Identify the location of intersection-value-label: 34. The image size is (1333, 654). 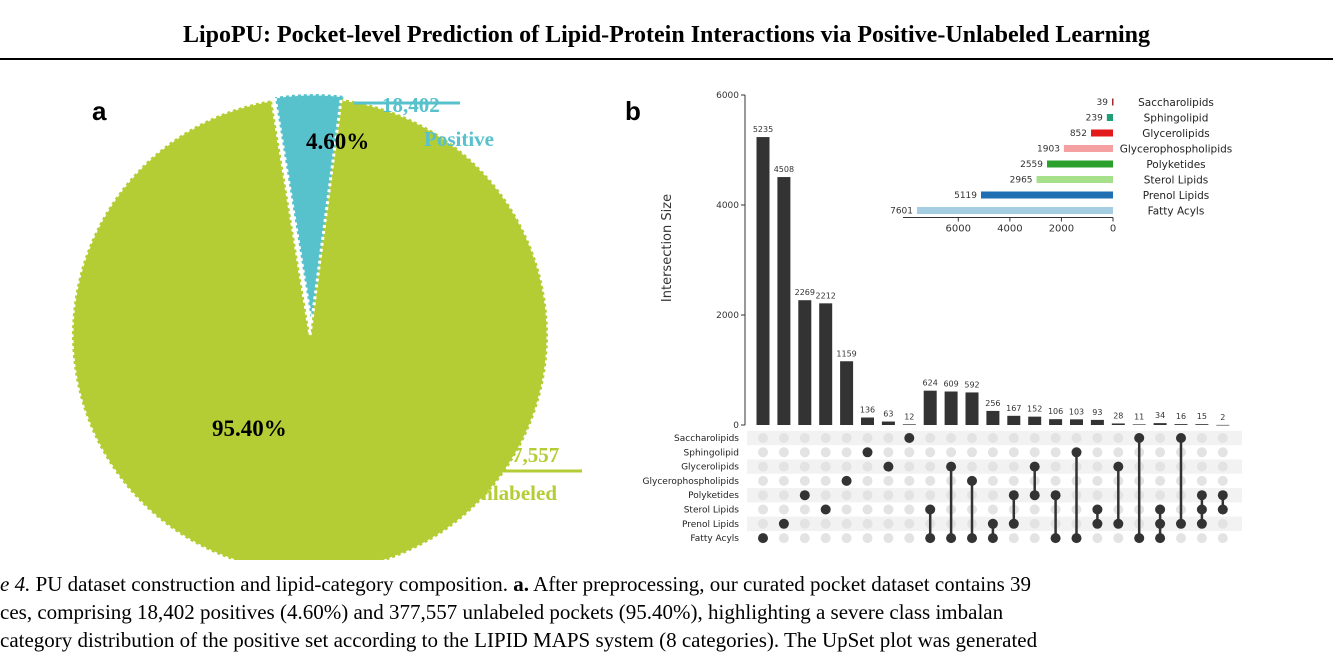
(1160, 415).